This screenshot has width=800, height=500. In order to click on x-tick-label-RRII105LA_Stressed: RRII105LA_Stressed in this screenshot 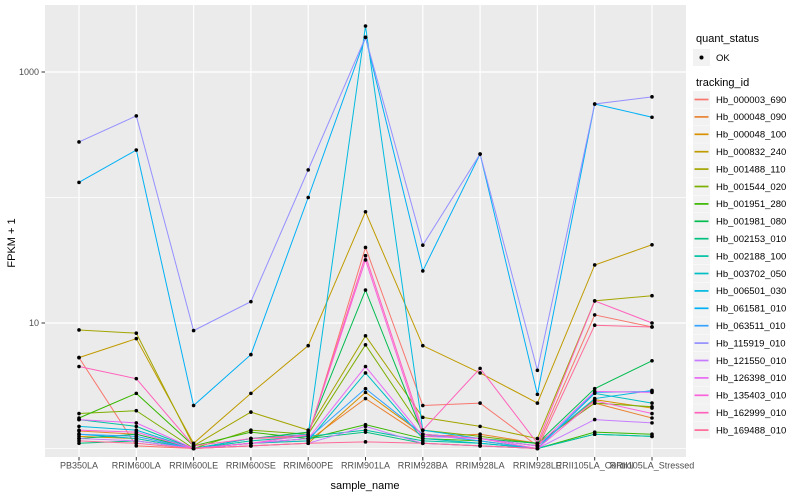, I will do `click(652, 466)`.